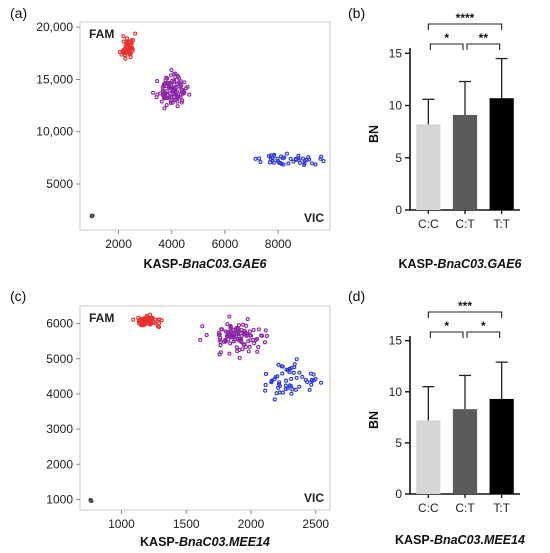  What do you see at coordinates (59, 359) in the screenshot?
I see `y-tick-label: 5000` at bounding box center [59, 359].